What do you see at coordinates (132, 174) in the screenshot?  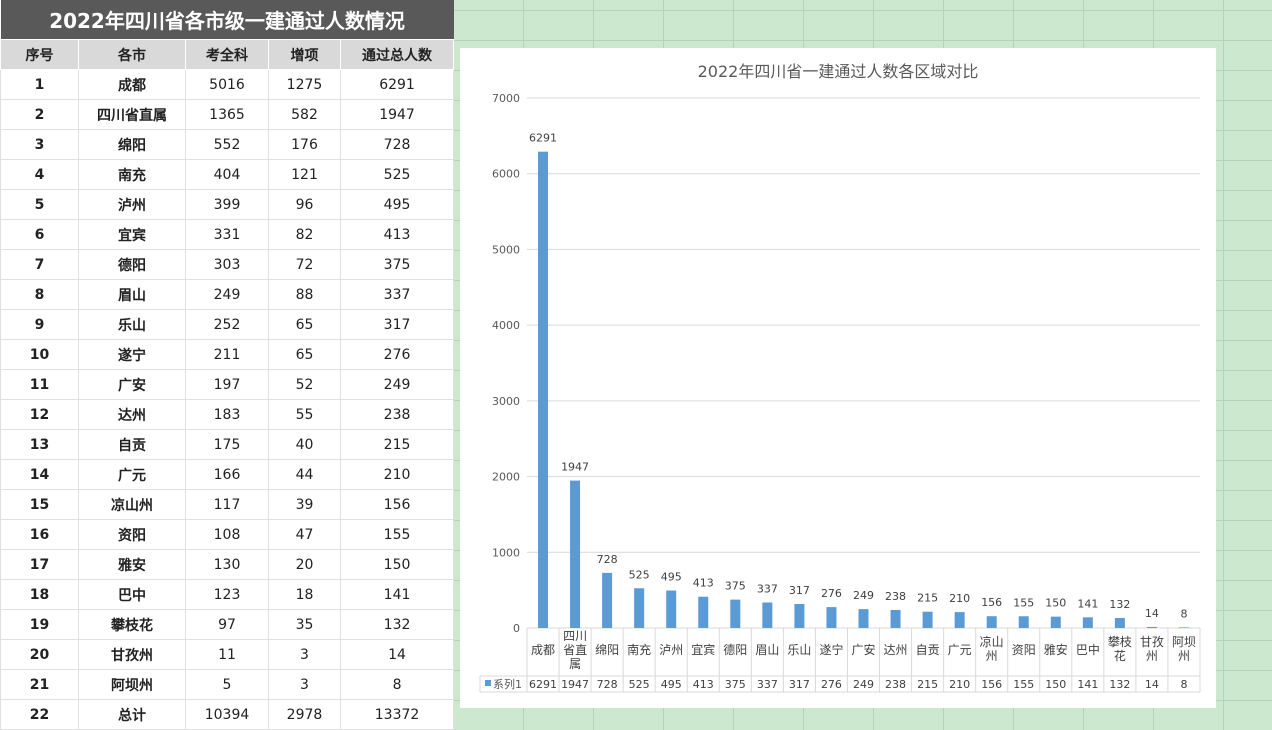 I see `table-cell: 南充` at bounding box center [132, 174].